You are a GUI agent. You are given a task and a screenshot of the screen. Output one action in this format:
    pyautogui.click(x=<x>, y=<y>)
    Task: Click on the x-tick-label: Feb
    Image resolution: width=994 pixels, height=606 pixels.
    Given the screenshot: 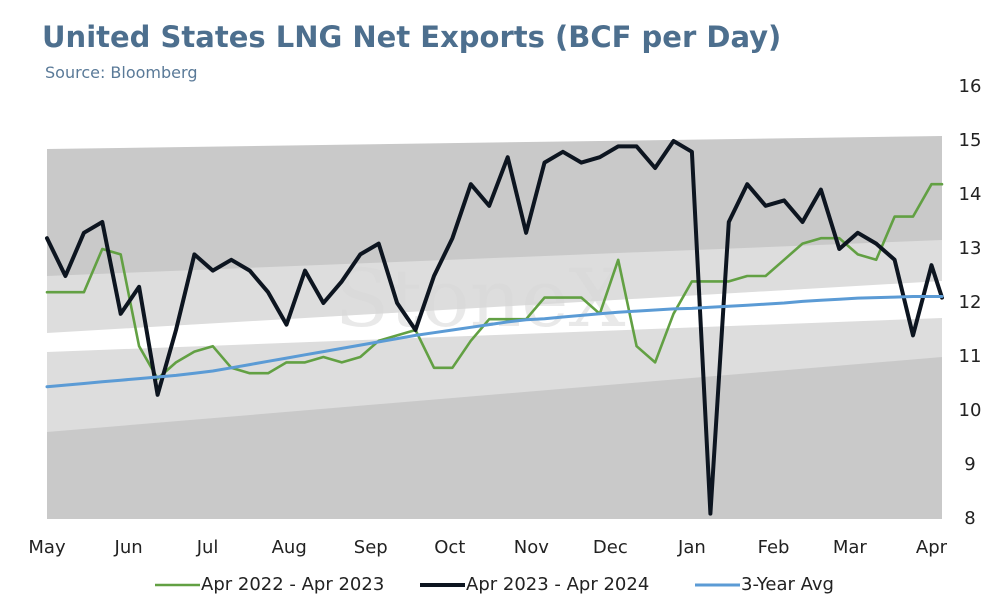 What is the action you would take?
    pyautogui.click(x=774, y=547)
    